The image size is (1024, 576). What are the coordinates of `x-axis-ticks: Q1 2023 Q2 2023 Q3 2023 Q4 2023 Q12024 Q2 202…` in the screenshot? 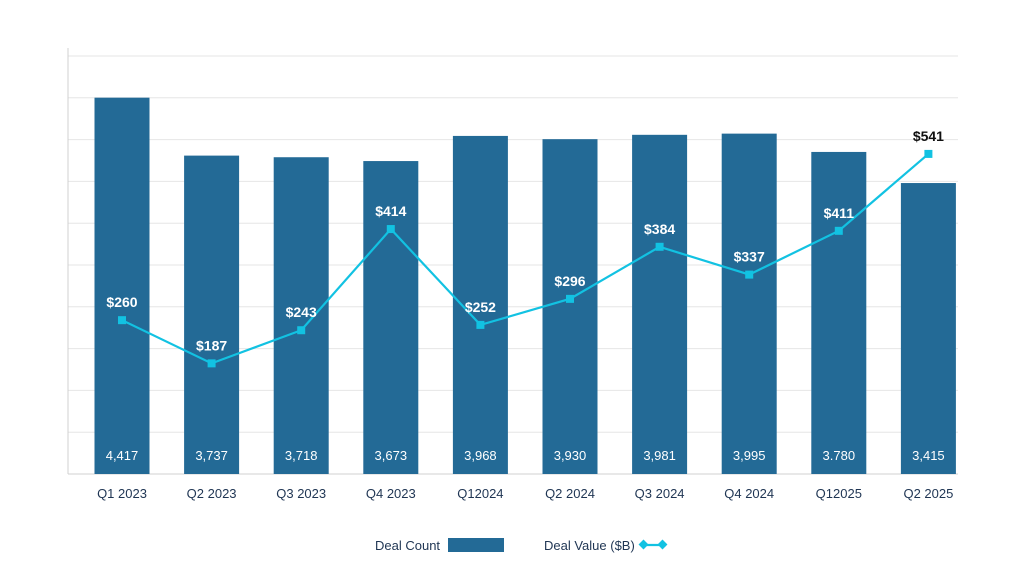 It's located at (525, 493).